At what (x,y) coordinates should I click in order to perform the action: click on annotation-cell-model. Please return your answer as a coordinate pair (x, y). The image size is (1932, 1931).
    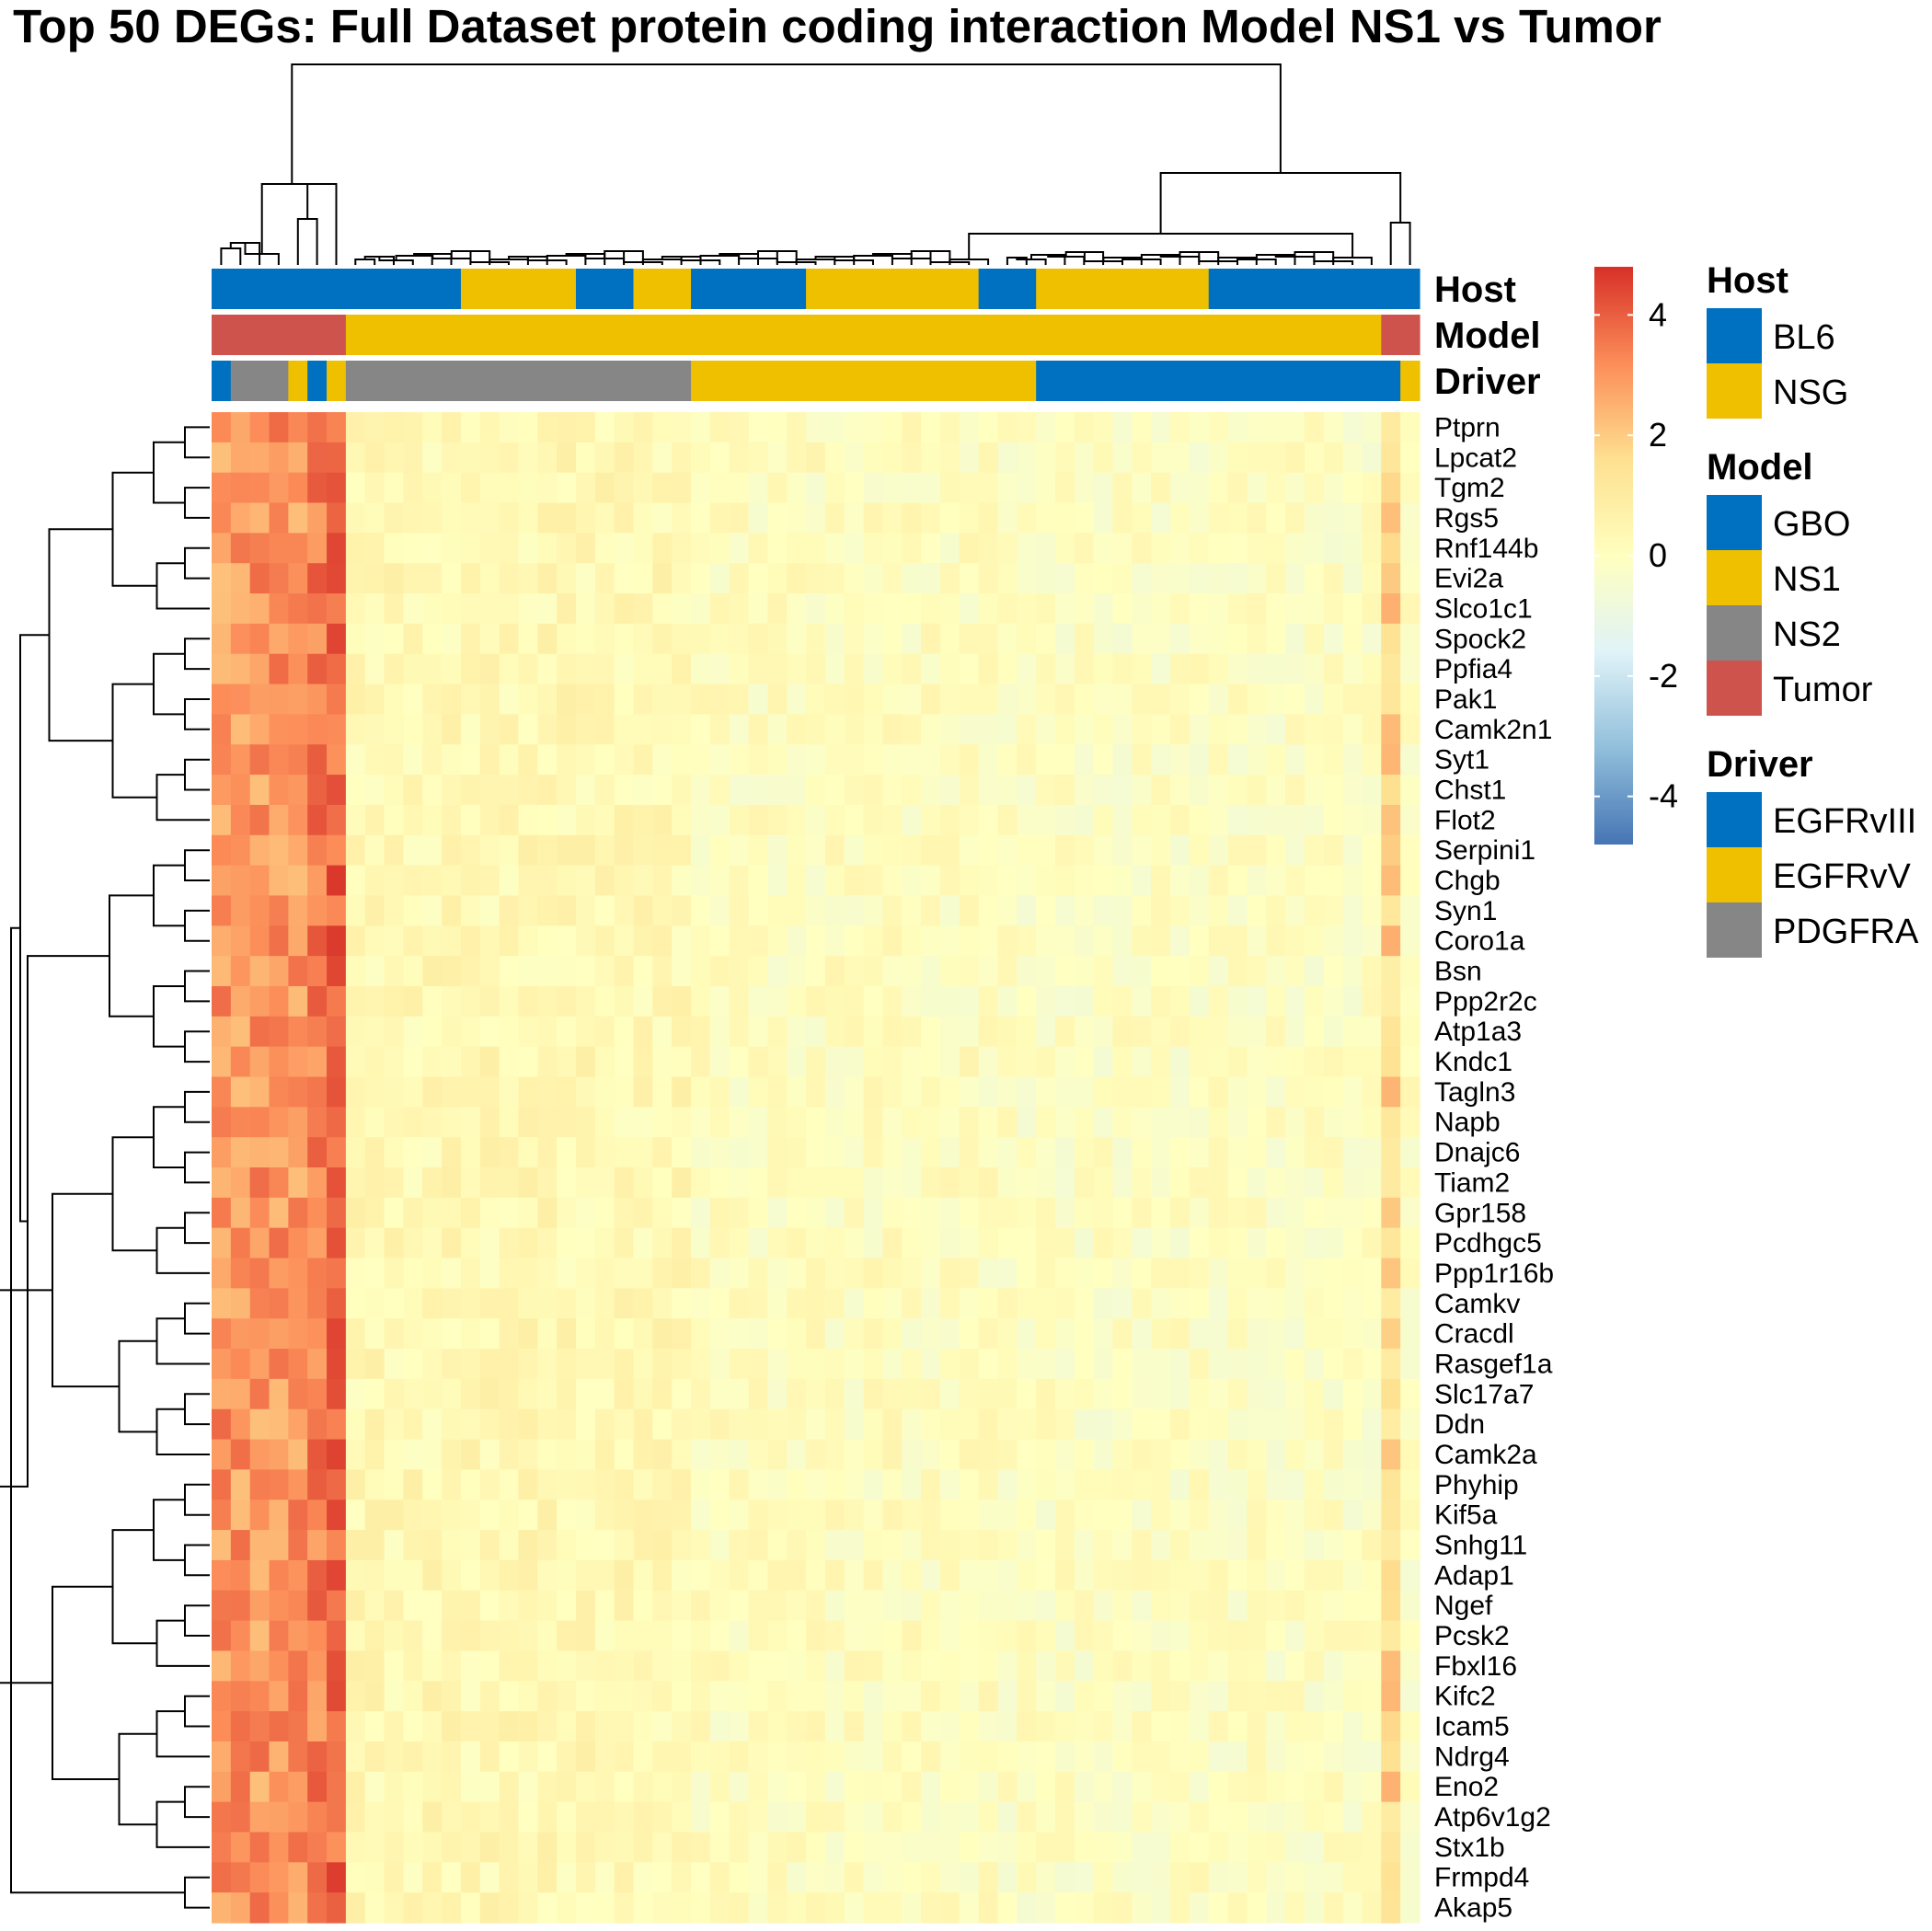
    Looking at the image, I should click on (1352, 335).